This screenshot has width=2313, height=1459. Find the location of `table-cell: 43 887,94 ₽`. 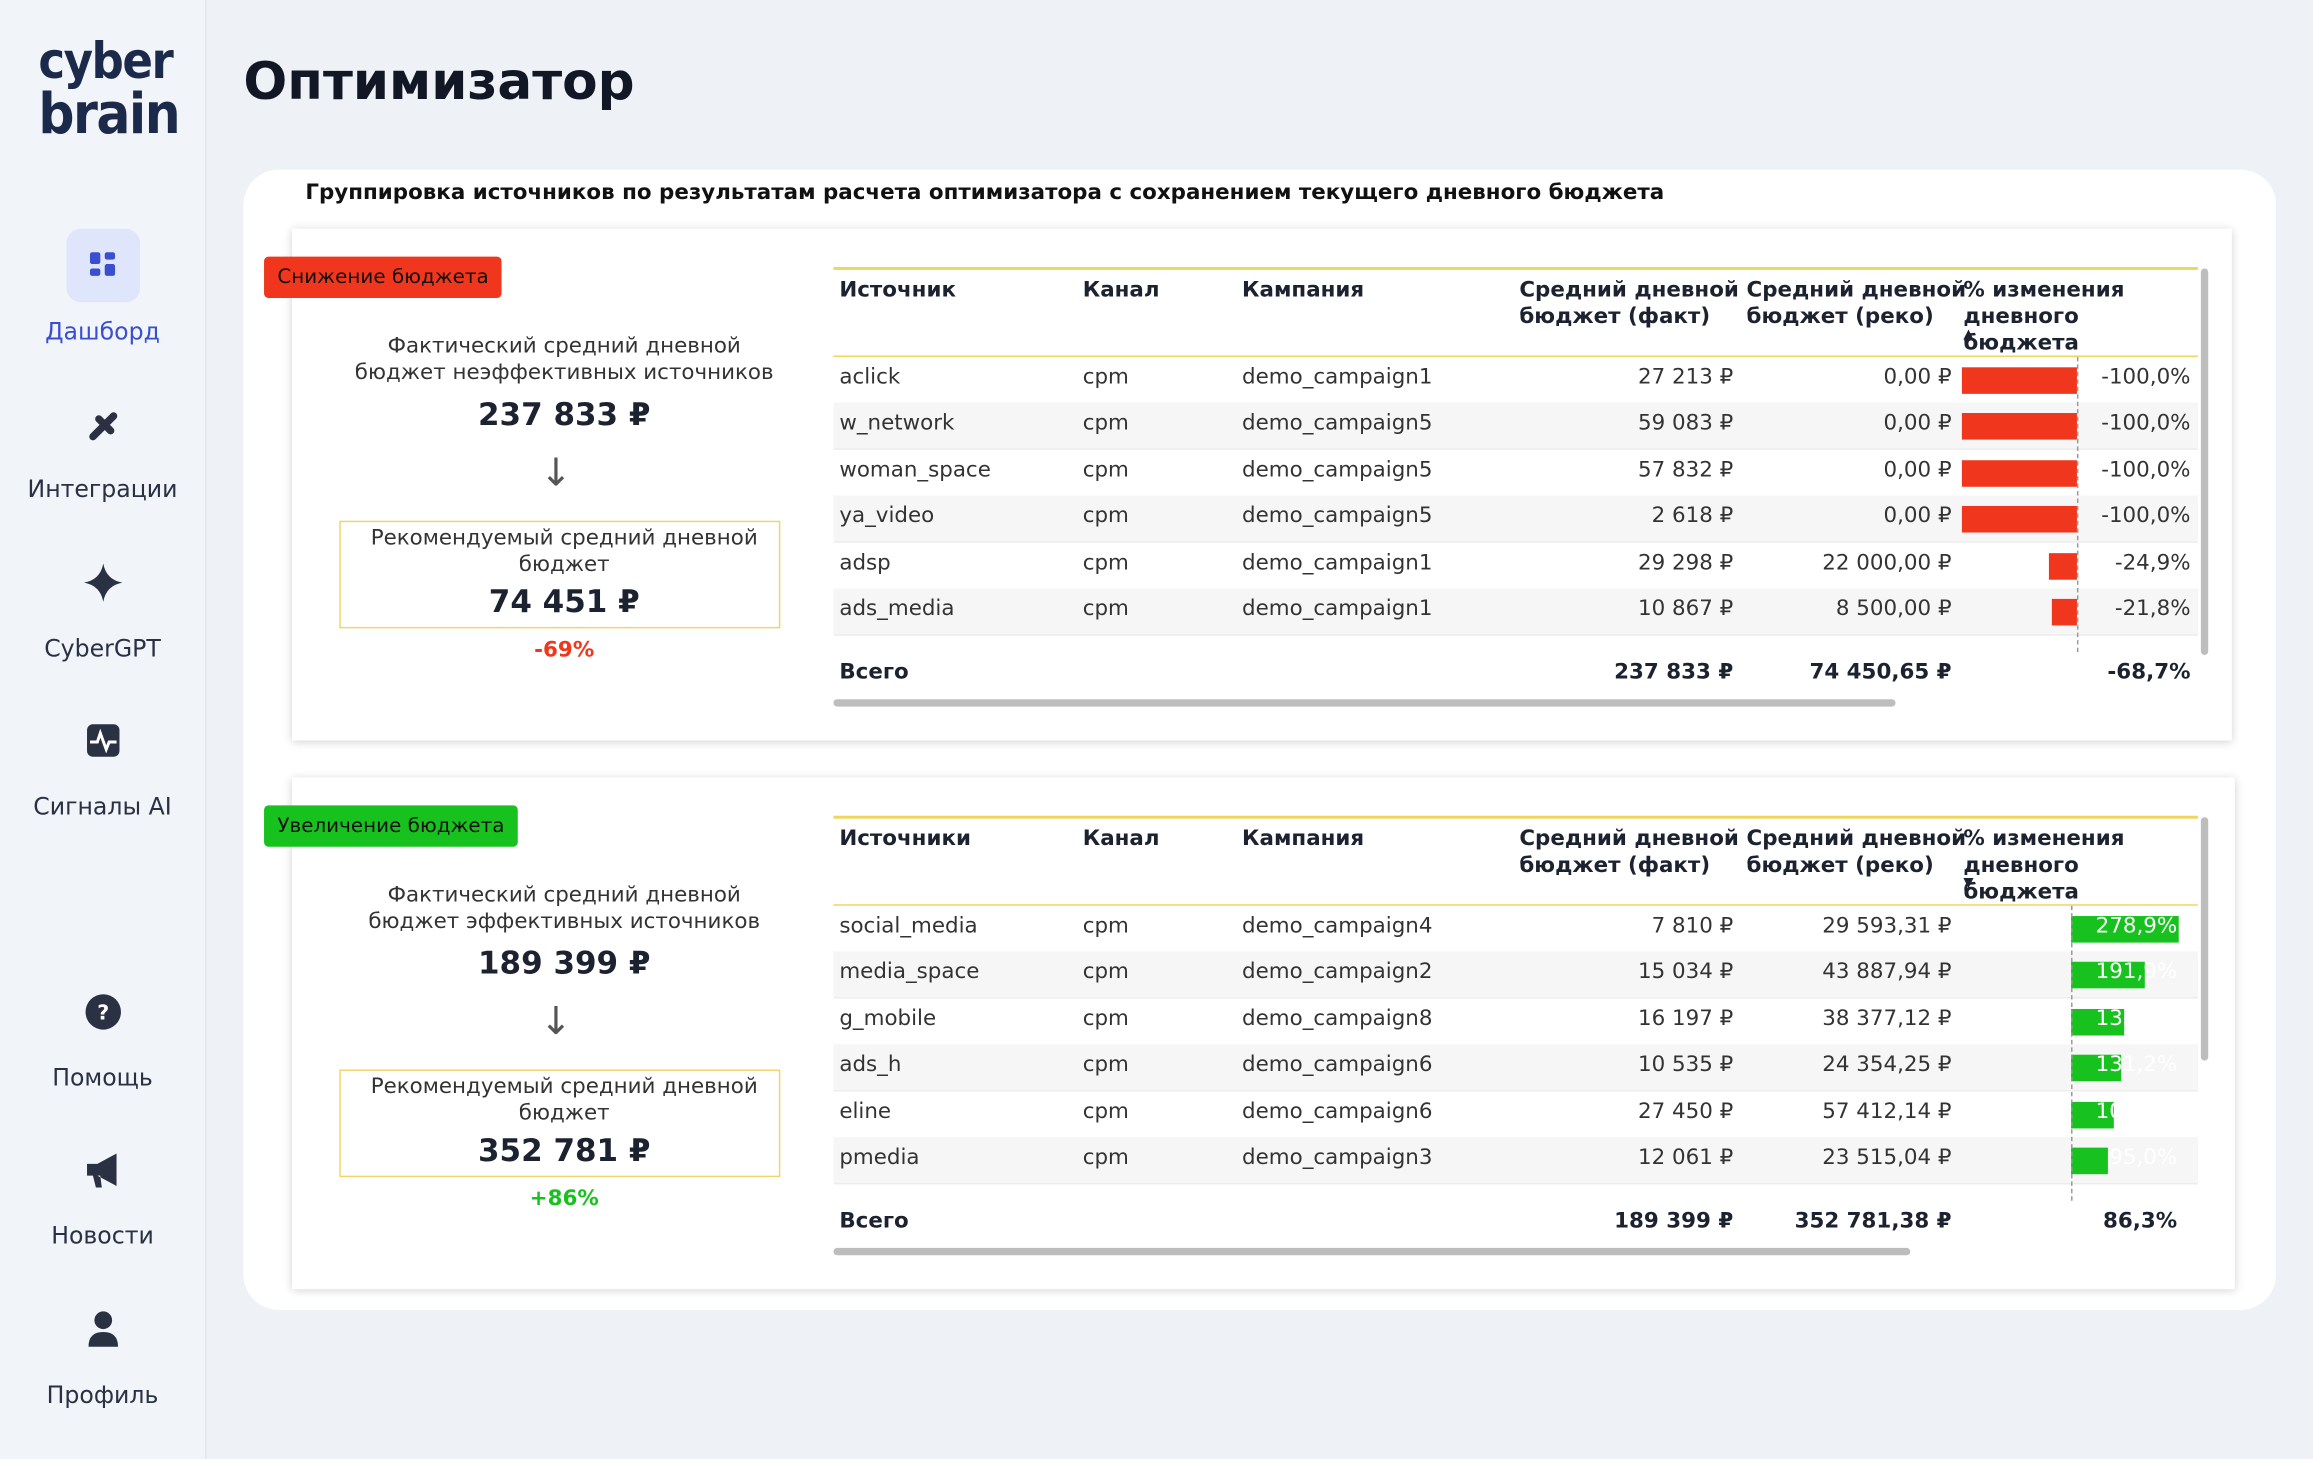

table-cell: 43 887,94 ₽ is located at coordinates (1887, 972).